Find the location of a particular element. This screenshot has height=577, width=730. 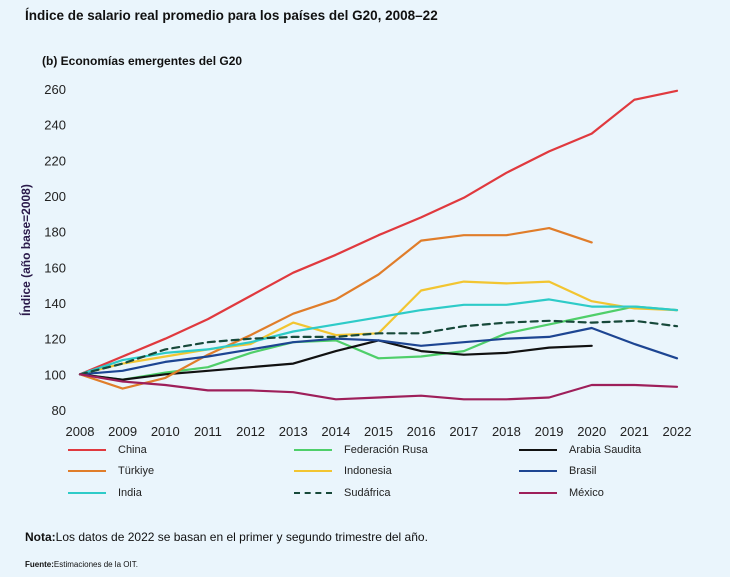

x-tick-label: 2020 is located at coordinates (591, 431).